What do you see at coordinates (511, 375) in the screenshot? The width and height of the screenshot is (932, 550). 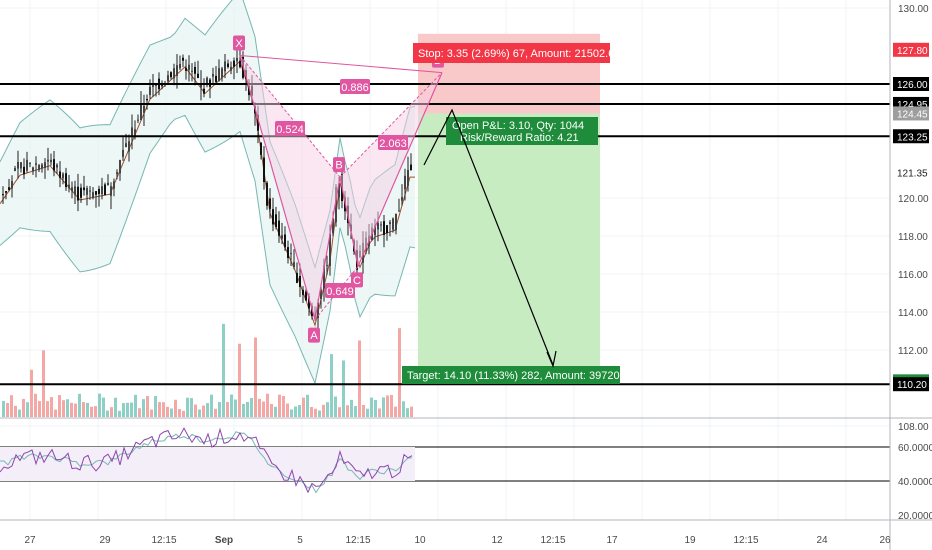 I see `target-label-box` at bounding box center [511, 375].